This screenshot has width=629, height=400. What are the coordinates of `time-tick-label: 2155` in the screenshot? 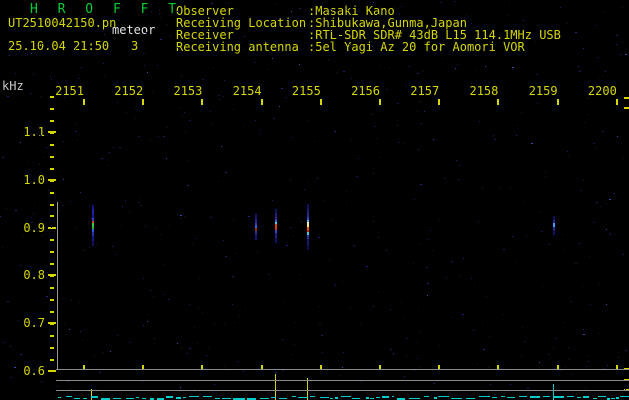 It's located at (306, 91).